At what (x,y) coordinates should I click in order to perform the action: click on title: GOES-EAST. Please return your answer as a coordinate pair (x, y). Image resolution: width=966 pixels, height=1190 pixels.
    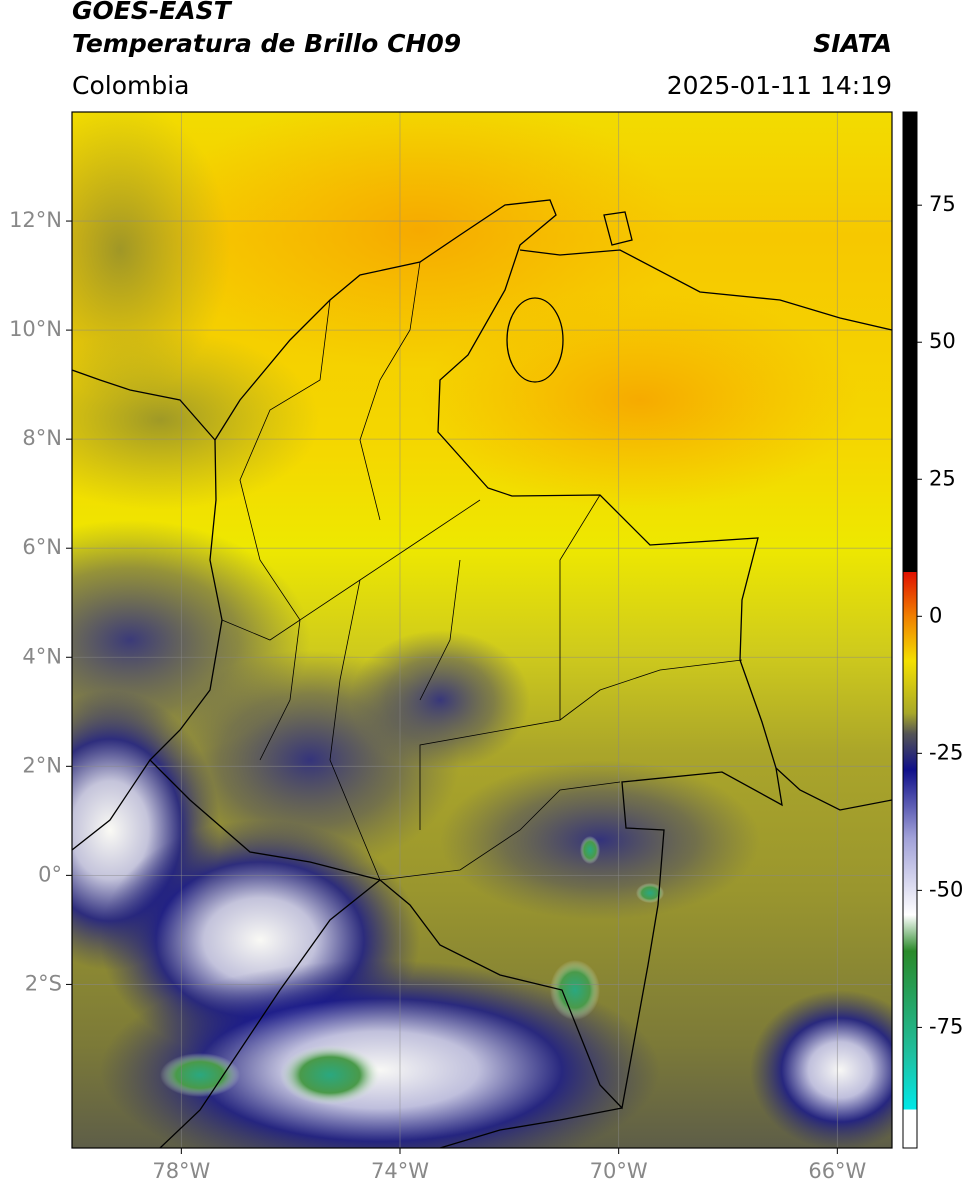
    Looking at the image, I should click on (152, 12).